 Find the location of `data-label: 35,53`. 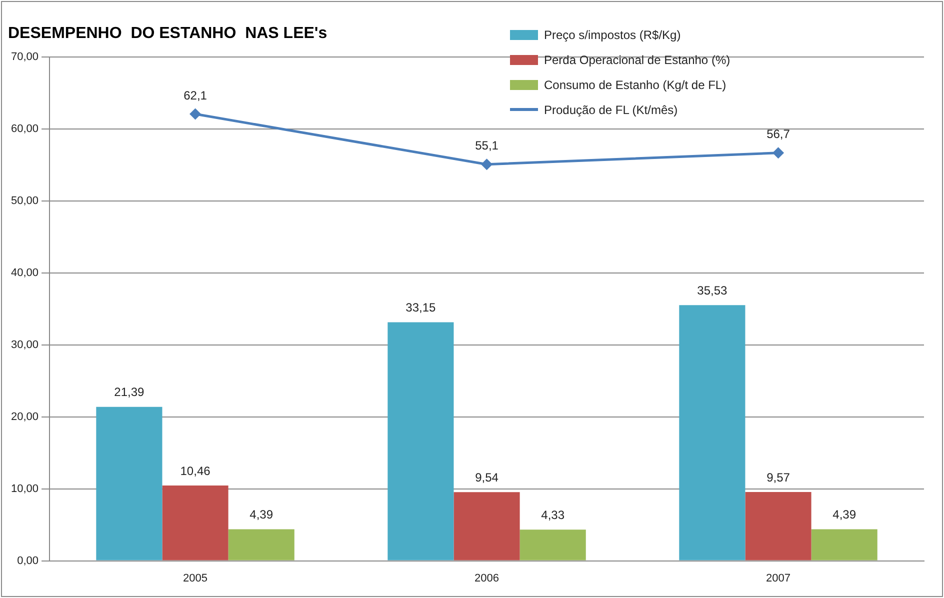

data-label: 35,53 is located at coordinates (712, 291).